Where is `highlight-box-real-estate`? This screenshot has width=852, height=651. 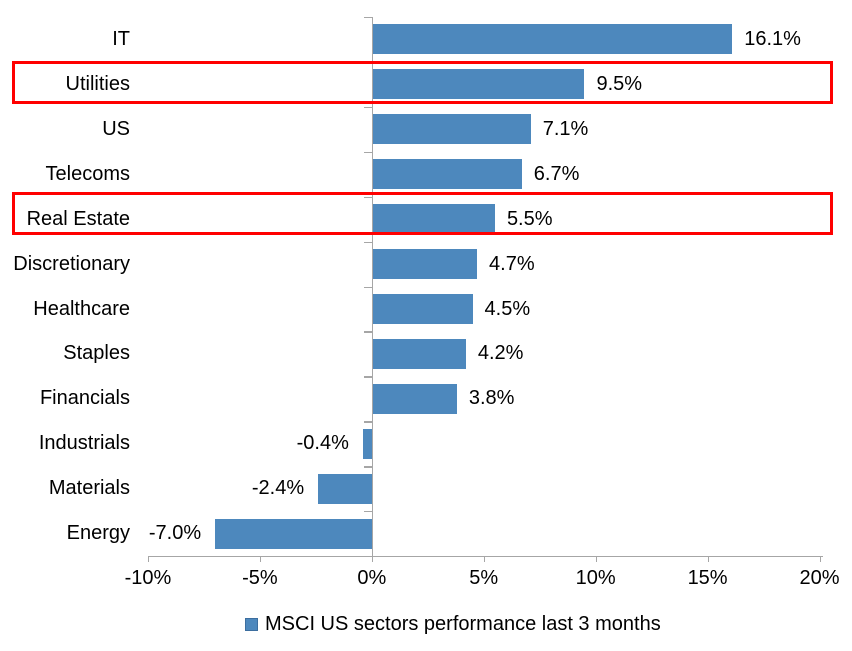 highlight-box-real-estate is located at coordinates (422, 213).